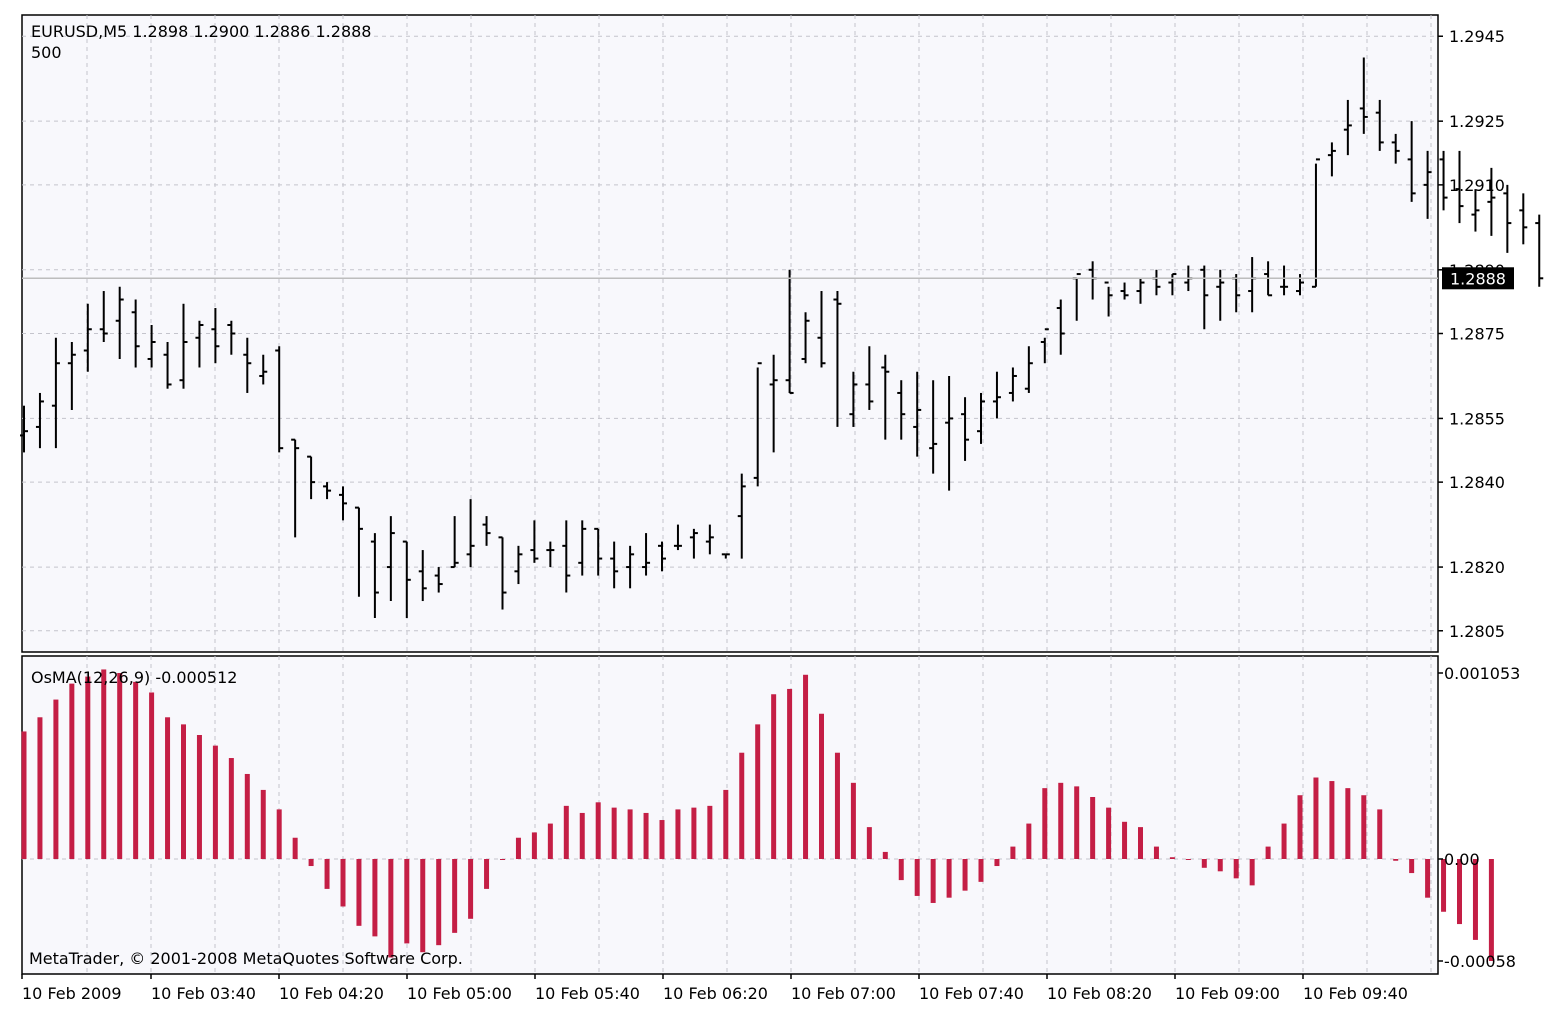 Image resolution: width=1546 pixels, height=1034 pixels. I want to click on time-axis-label: 10 Feb 06:20, so click(715, 993).